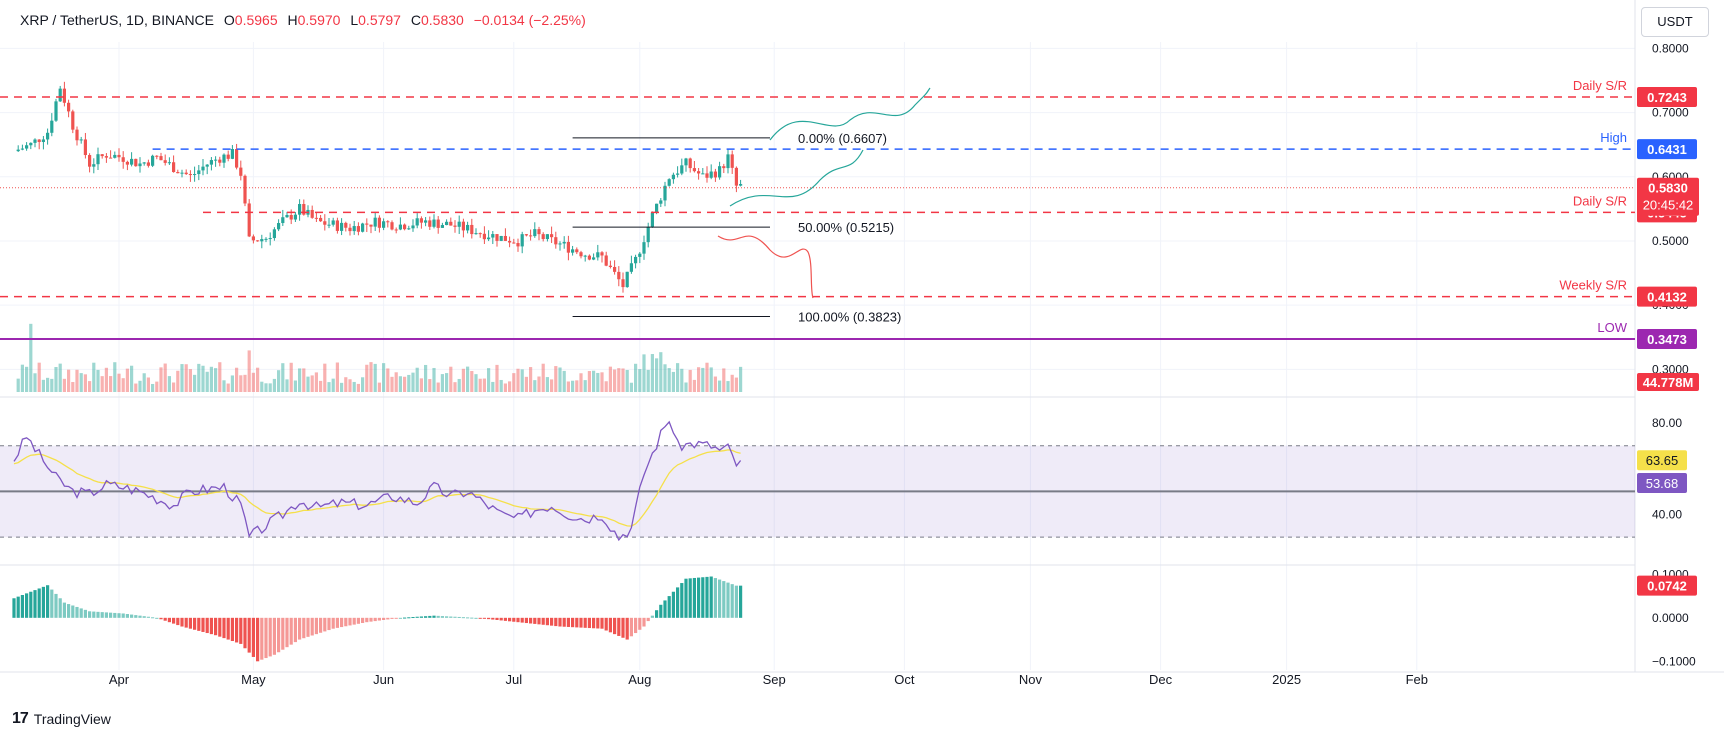 This screenshot has width=1724, height=736. What do you see at coordinates (904, 679) in the screenshot?
I see `time-tick-label: Oct` at bounding box center [904, 679].